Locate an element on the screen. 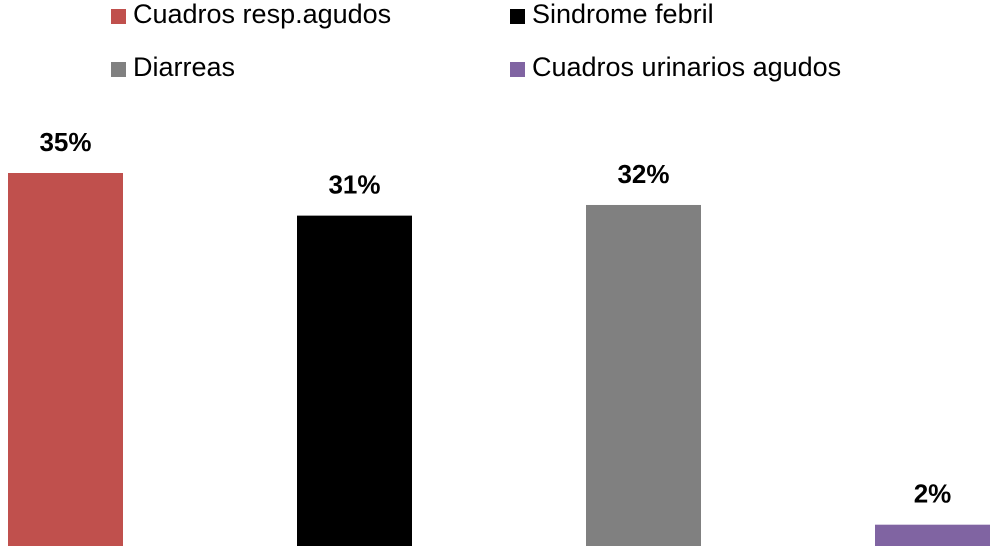 The height and width of the screenshot is (546, 990). value-label: 32% is located at coordinates (643, 174).